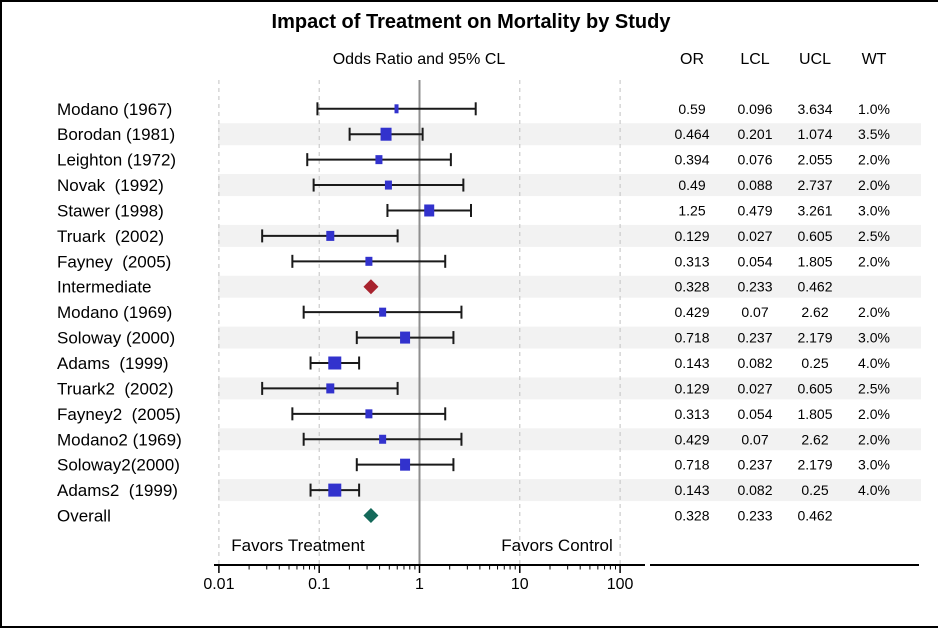 The height and width of the screenshot is (628, 938). What do you see at coordinates (116, 160) in the screenshot?
I see `study-label: Leighton (1972)` at bounding box center [116, 160].